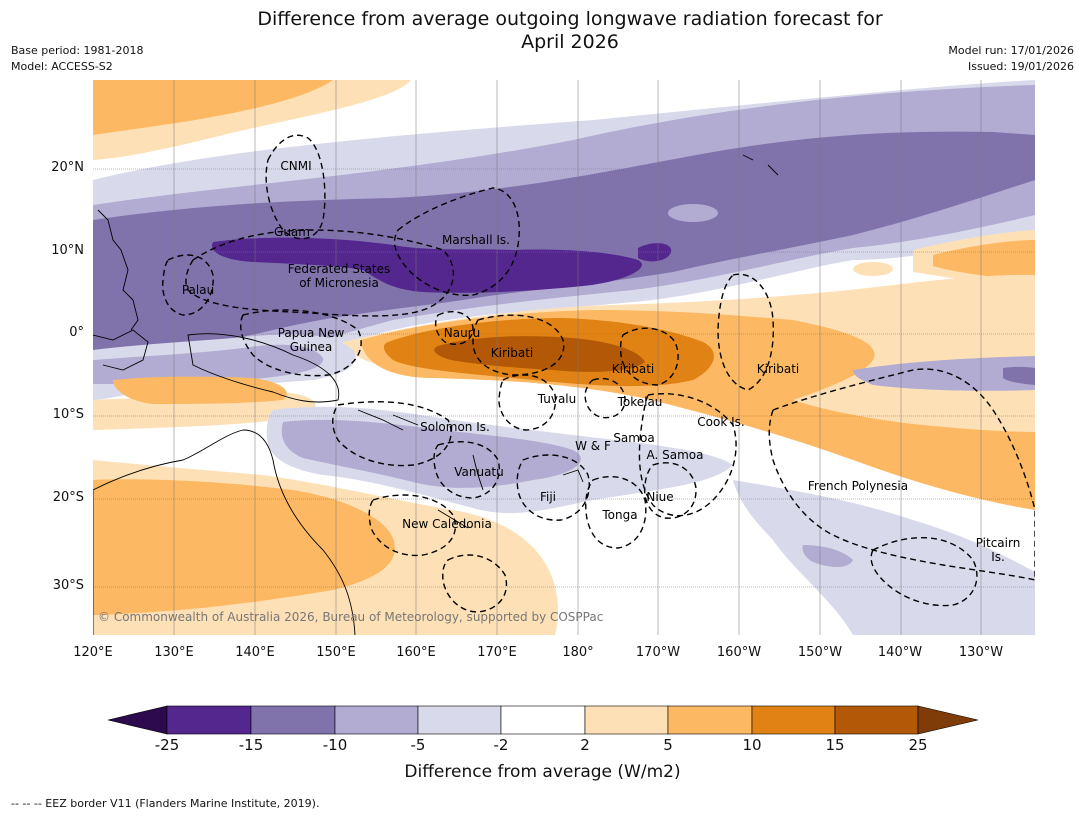  What do you see at coordinates (543, 720) in the screenshot?
I see `colorbar` at bounding box center [543, 720].